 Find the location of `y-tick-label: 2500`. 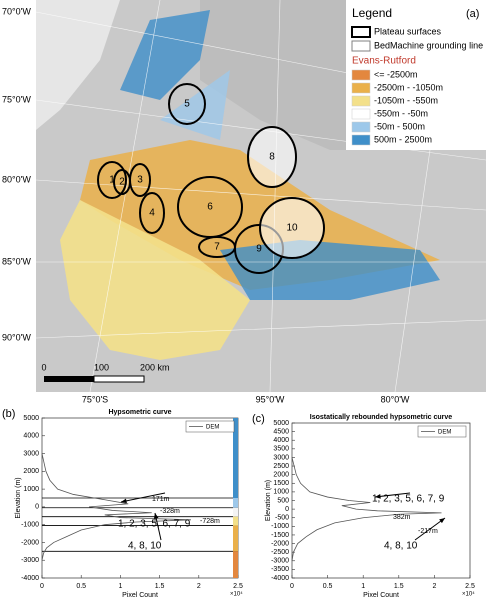

y-tick-label: 2500 is located at coordinates (281, 466).